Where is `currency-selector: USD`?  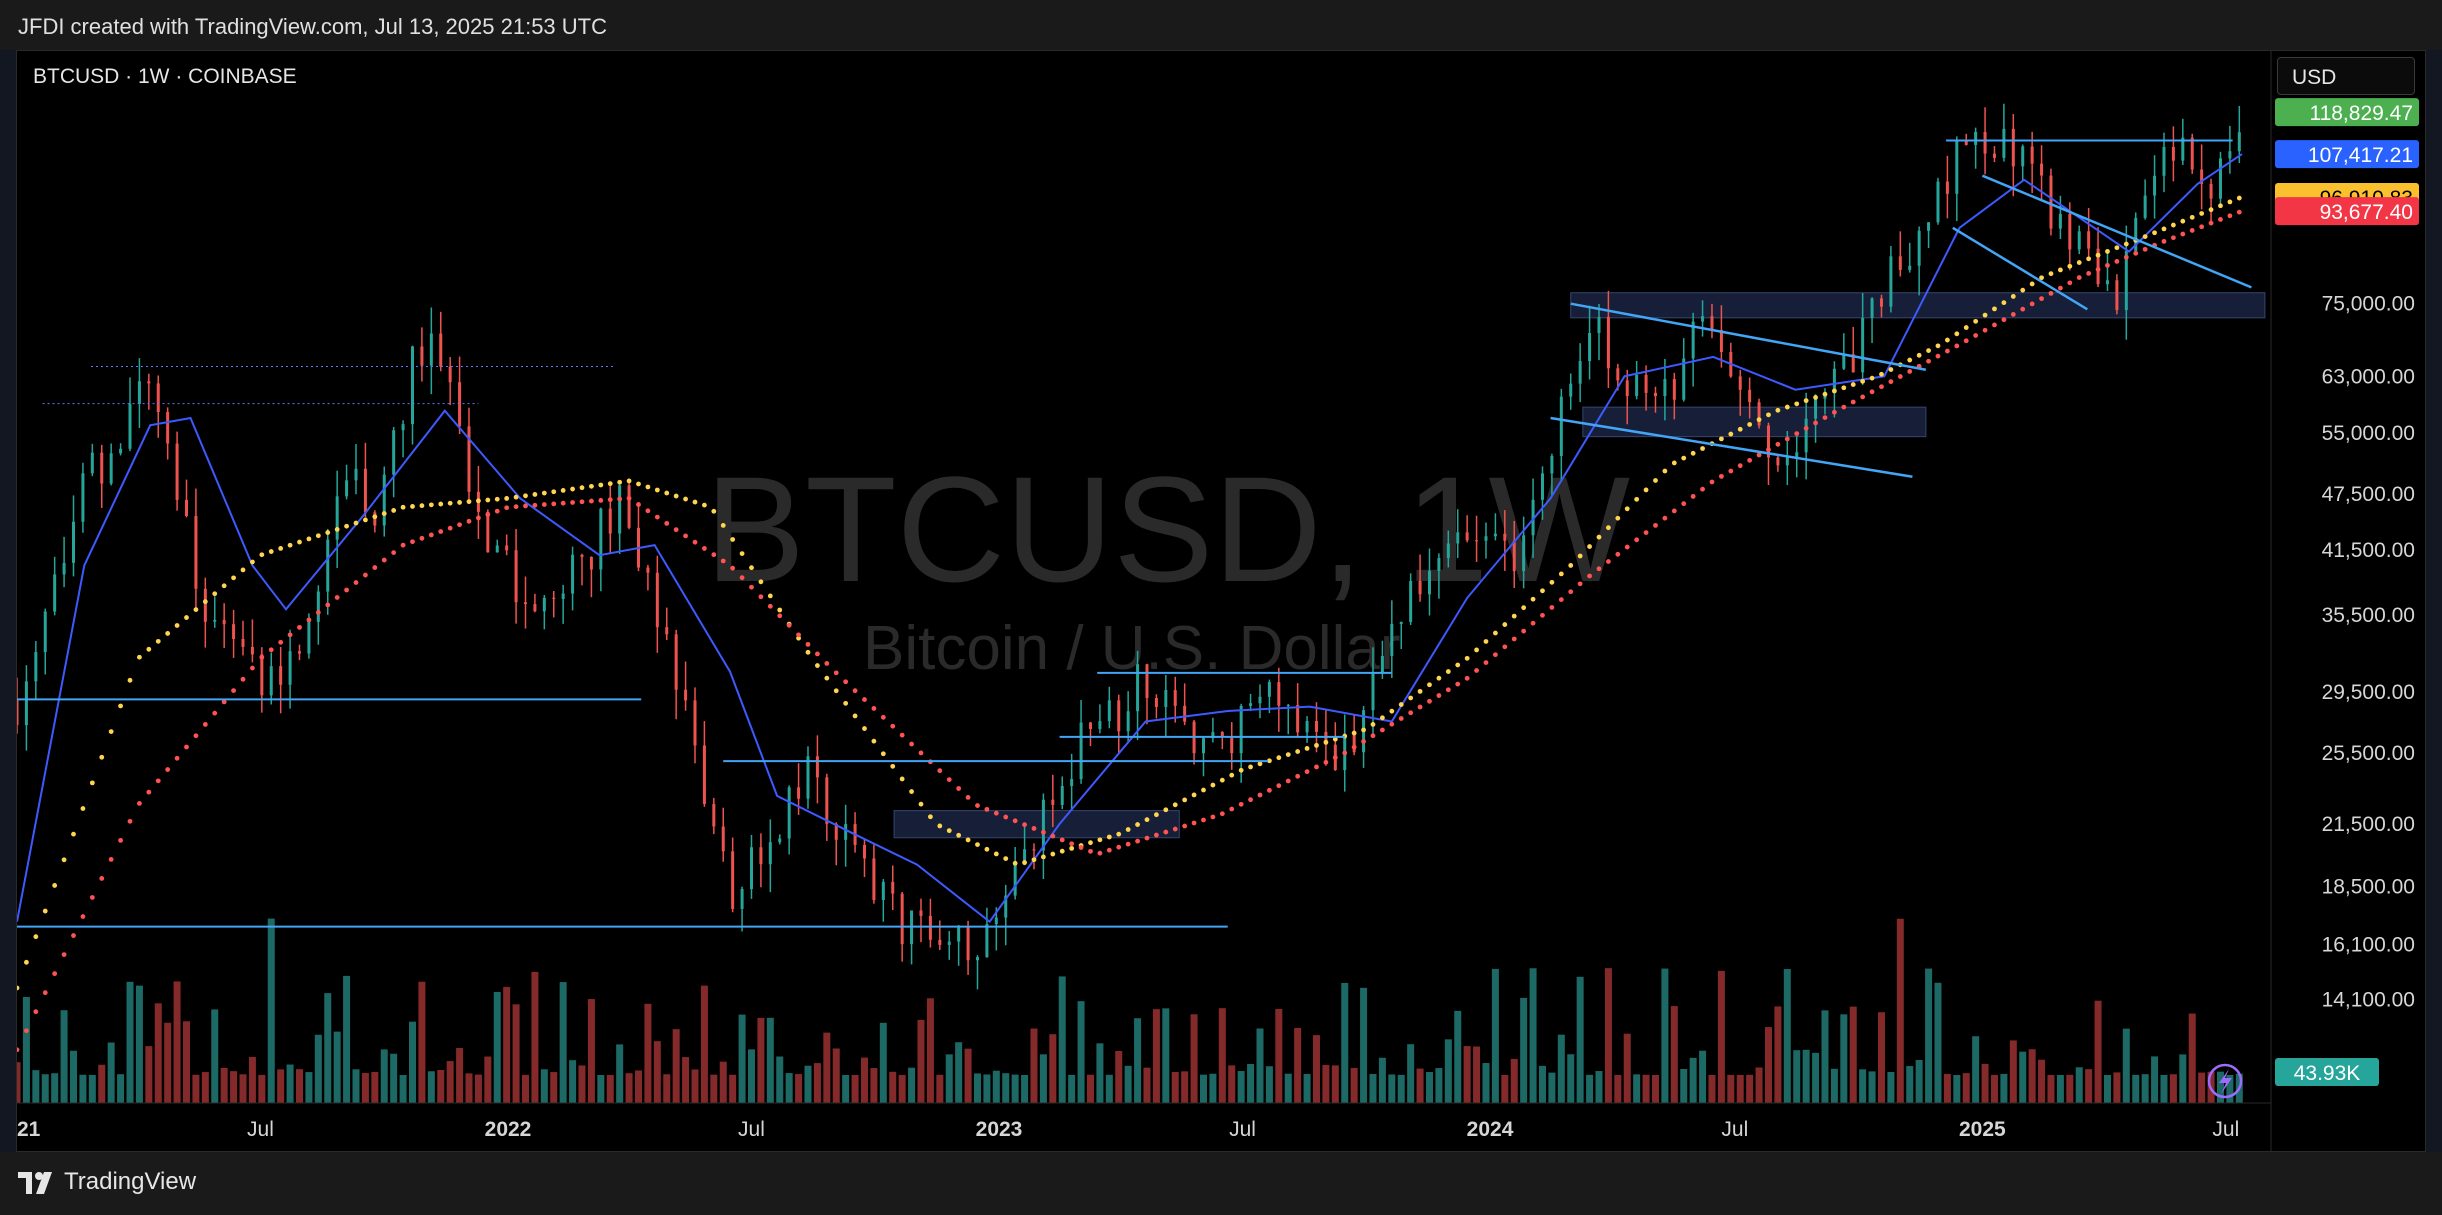
currency-selector: USD is located at coordinates (2346, 76).